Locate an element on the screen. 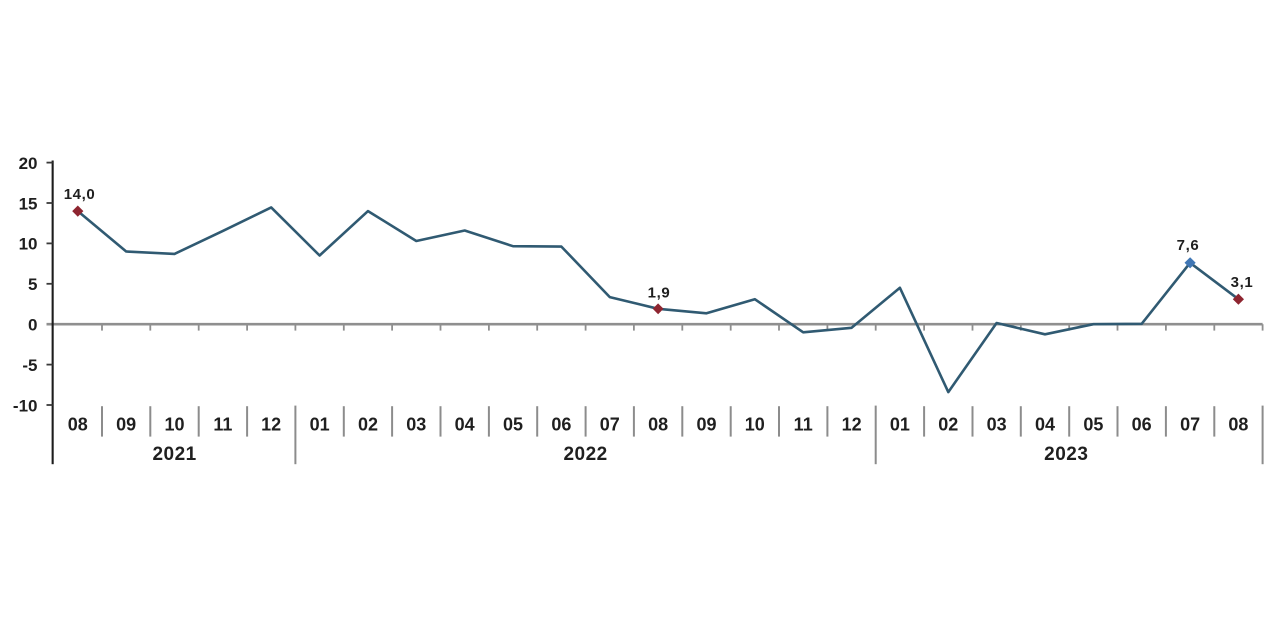 Image resolution: width=1280 pixels, height=631 pixels. svg-text: 2021 is located at coordinates (174, 454).